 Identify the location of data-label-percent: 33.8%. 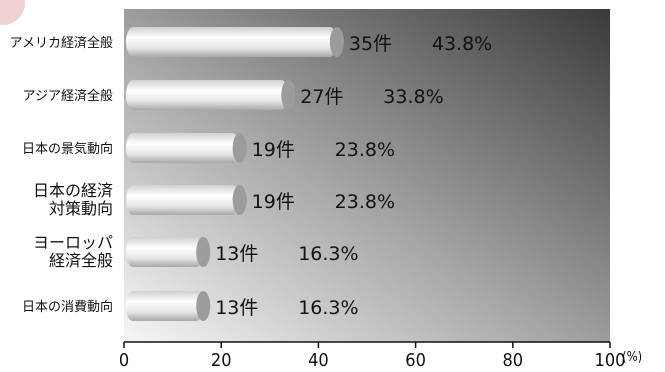
(413, 97).